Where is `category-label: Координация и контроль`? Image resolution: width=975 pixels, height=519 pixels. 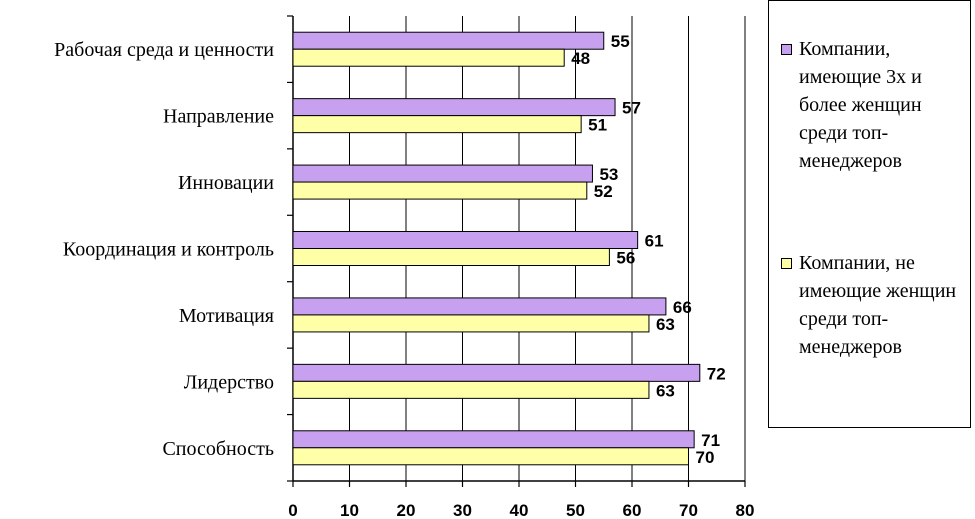
category-label: Координация и контроль is located at coordinates (168, 250).